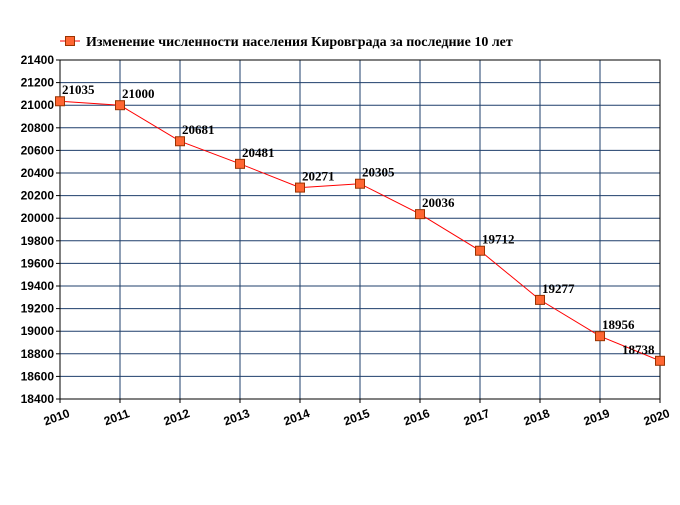 This screenshot has height=505, width=680. I want to click on y-tick-label: 20600, so click(38, 150).